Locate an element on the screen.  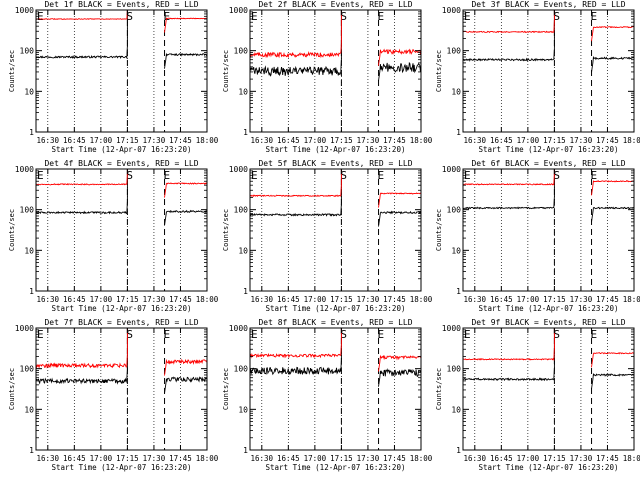
panel-title: Det 7f BLACK = Events, RED = LLD is located at coordinates (121, 322).